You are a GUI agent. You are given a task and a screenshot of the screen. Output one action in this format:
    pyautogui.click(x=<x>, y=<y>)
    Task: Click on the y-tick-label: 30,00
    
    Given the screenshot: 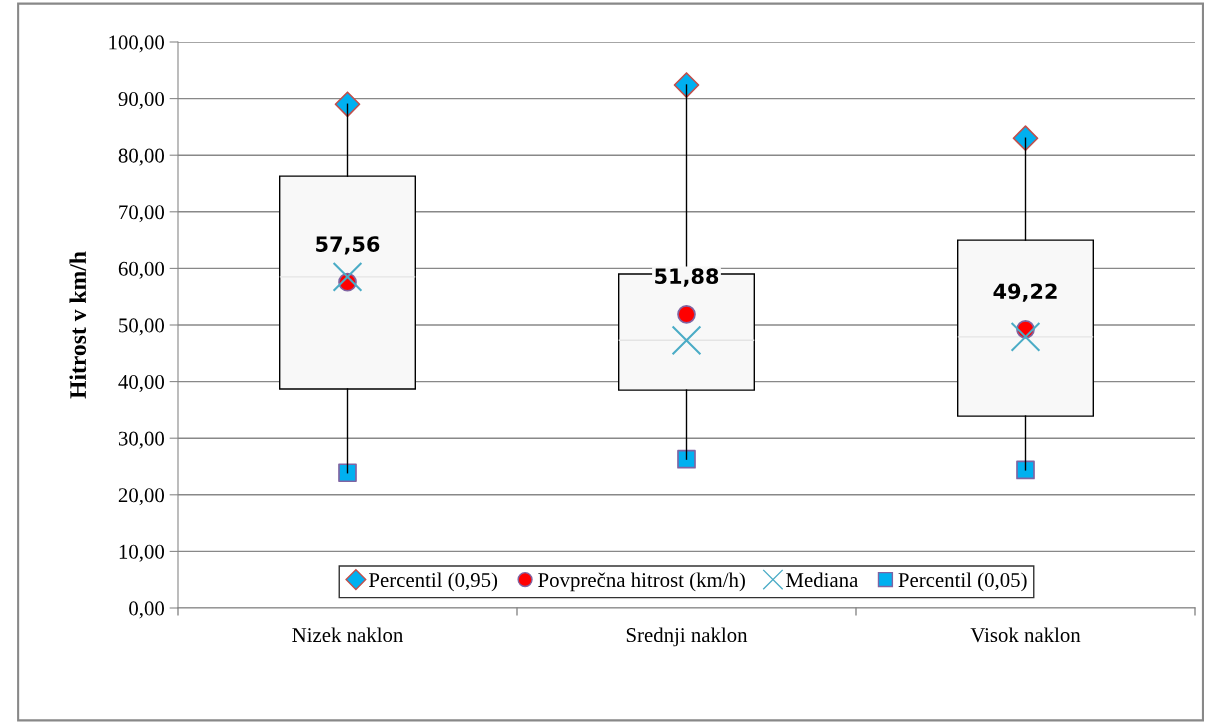 What is the action you would take?
    pyautogui.click(x=141, y=440)
    